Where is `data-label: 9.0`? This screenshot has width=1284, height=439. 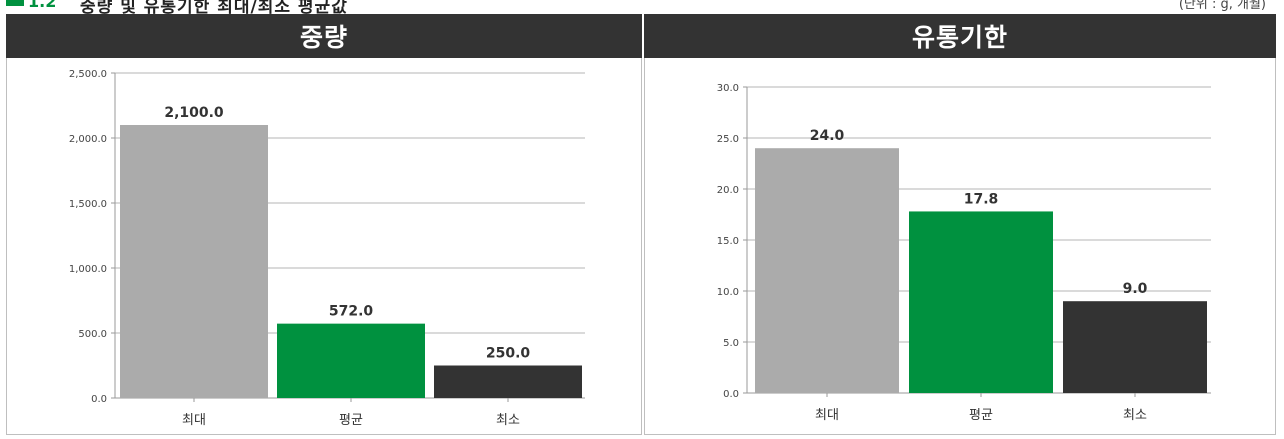 data-label: 9.0 is located at coordinates (1135, 289).